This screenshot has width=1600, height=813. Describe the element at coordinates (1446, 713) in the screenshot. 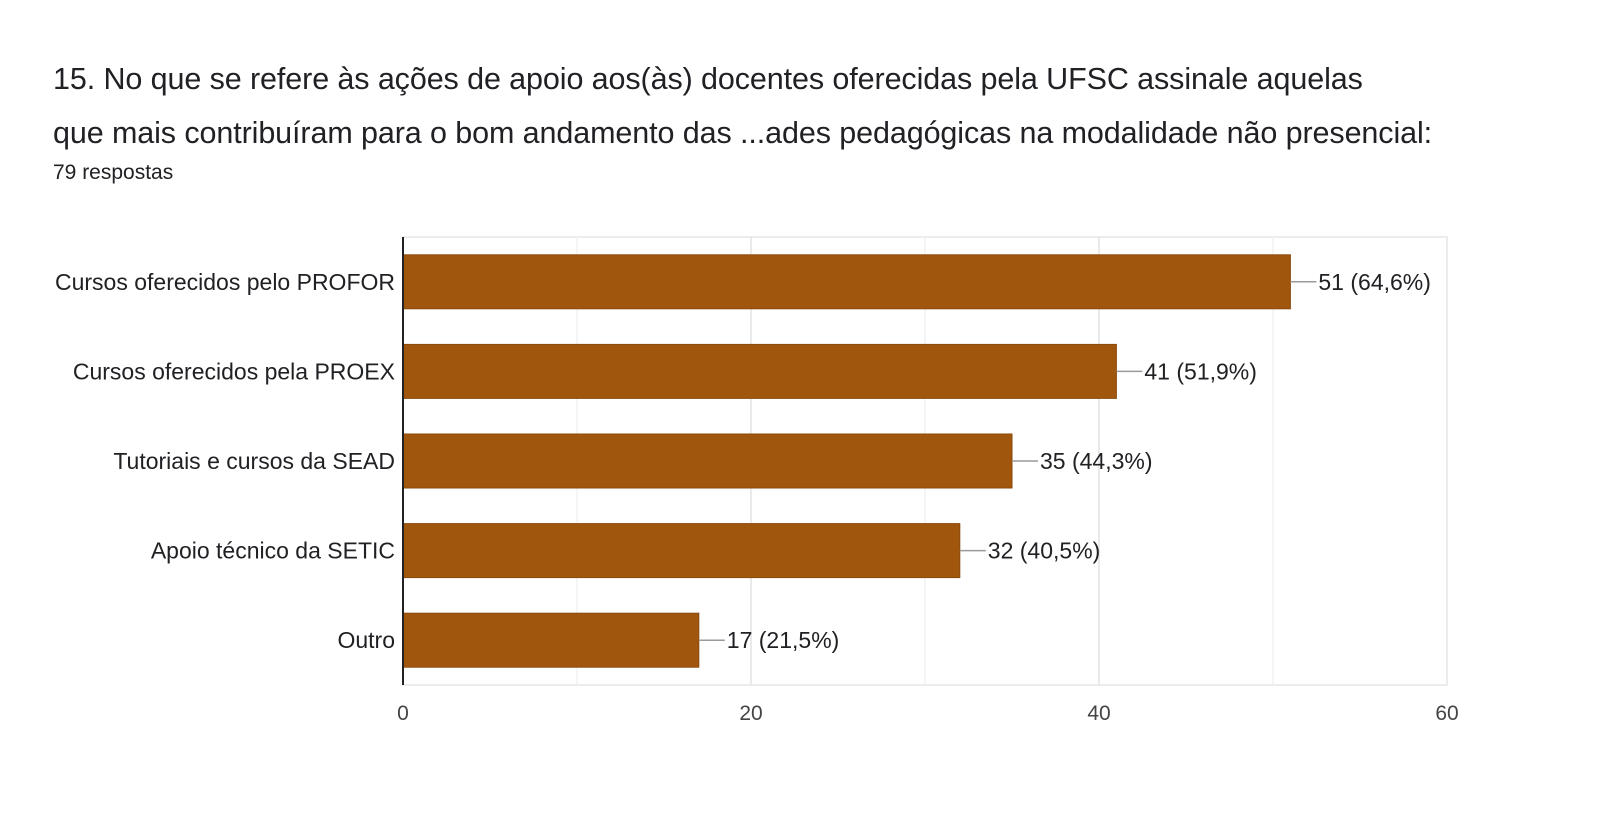

I see `x-tick-label: 60` at that location.